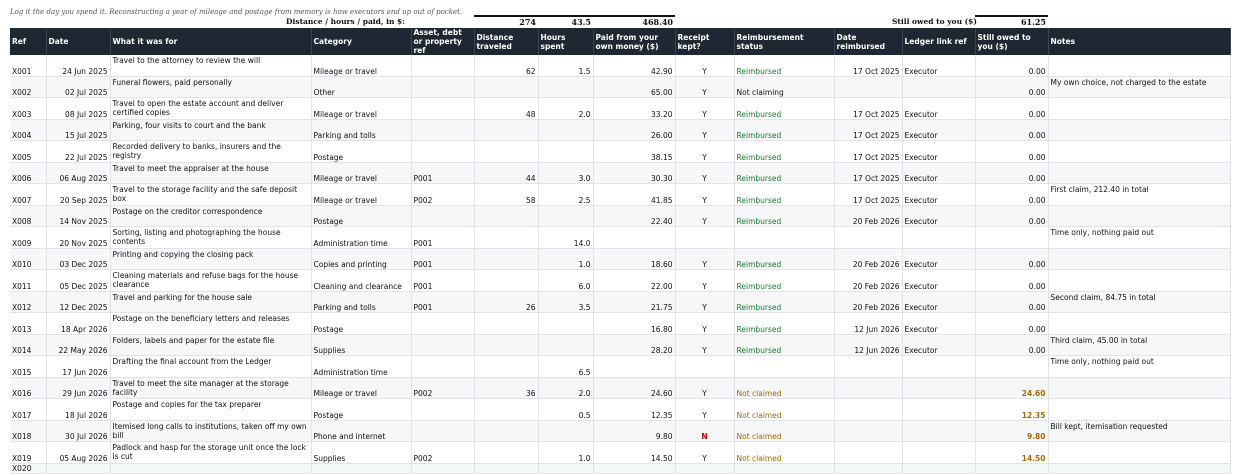 The width and height of the screenshot is (1241, 474). Describe the element at coordinates (28, 130) in the screenshot. I see `cell-ref: X004` at that location.